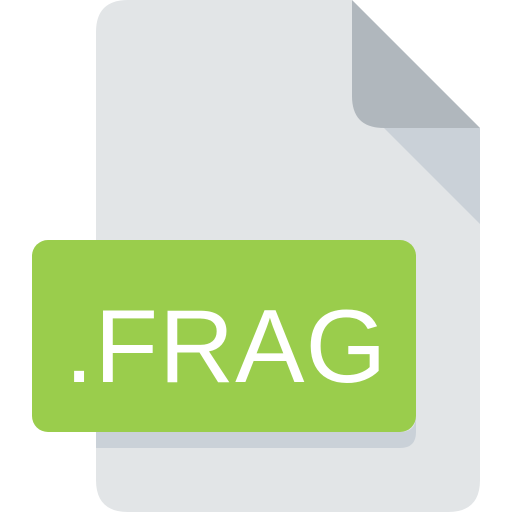 This screenshot has height=512, width=512. I want to click on file-folded-corner, so click(416, 64).